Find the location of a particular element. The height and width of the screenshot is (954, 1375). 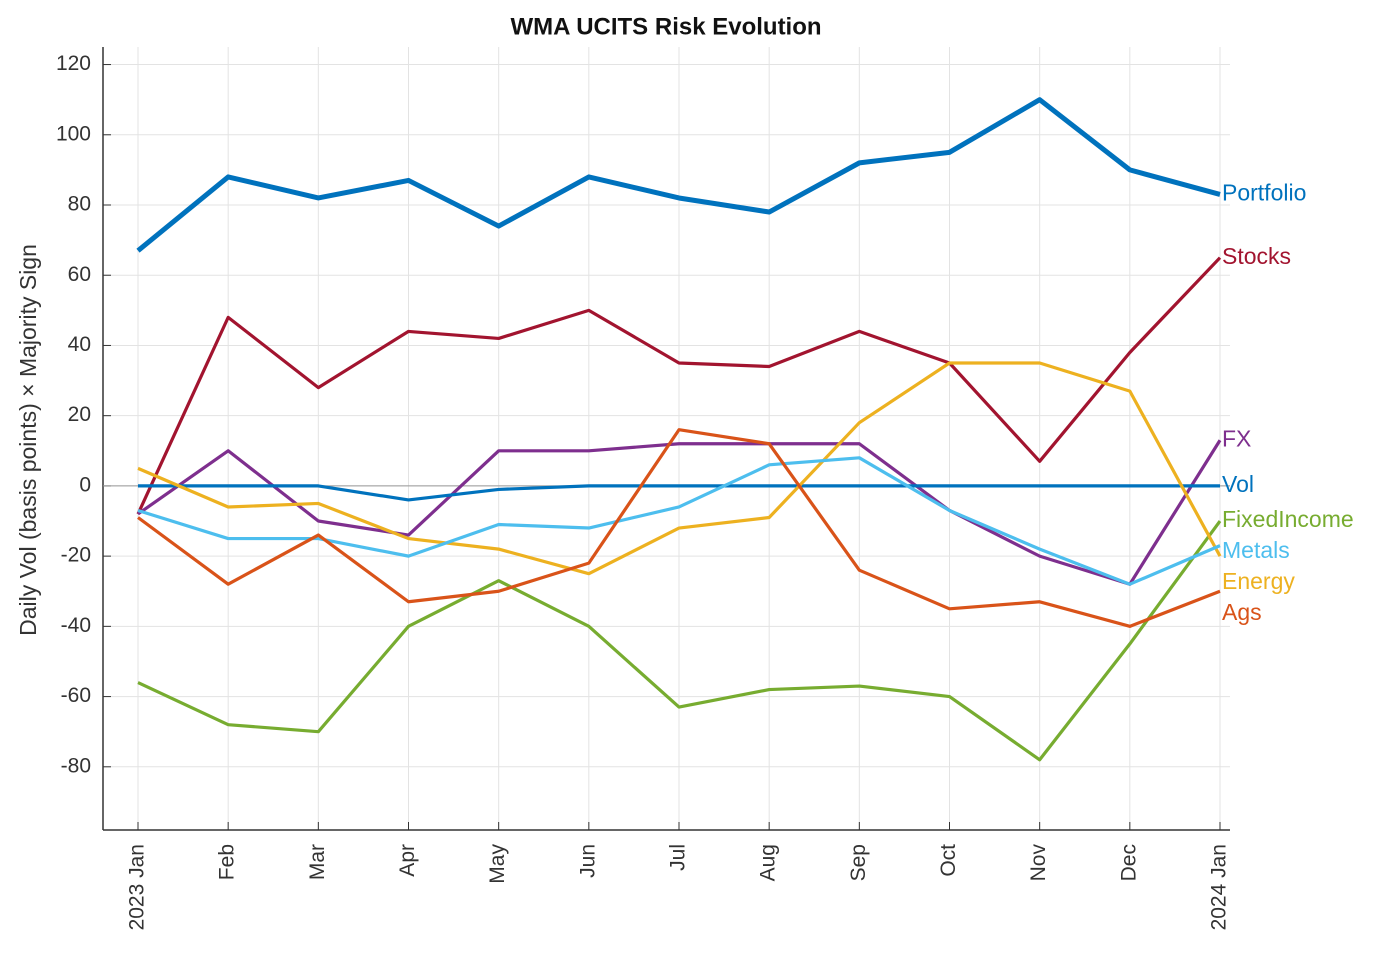

series-label: Energy is located at coordinates (1258, 581).